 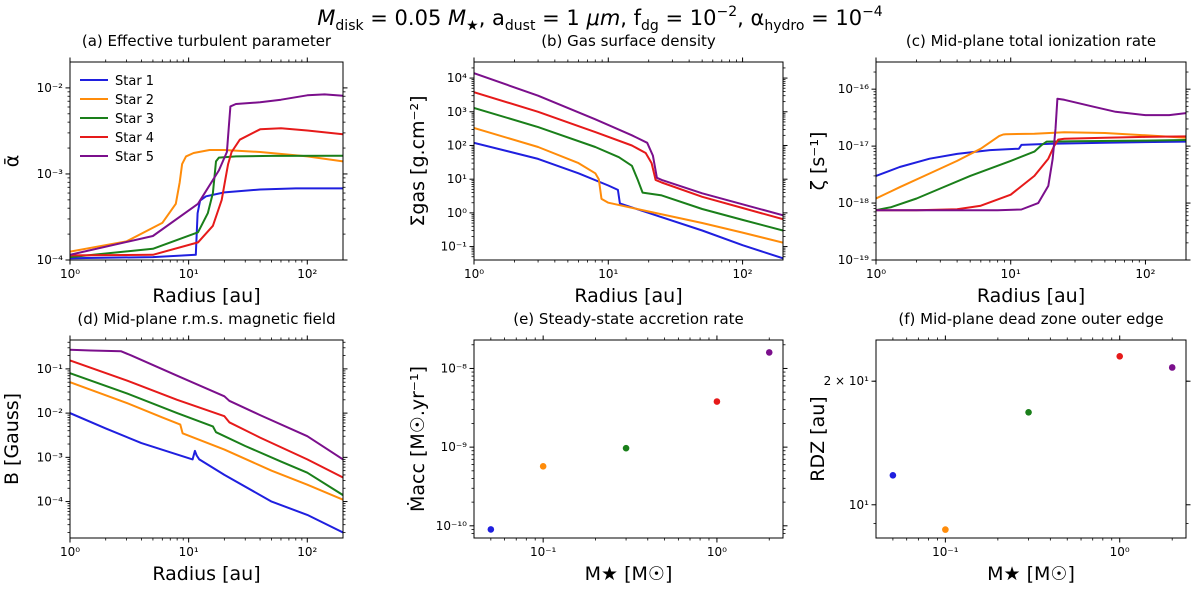 I want to click on legend-label: Star 4, so click(x=134, y=138).